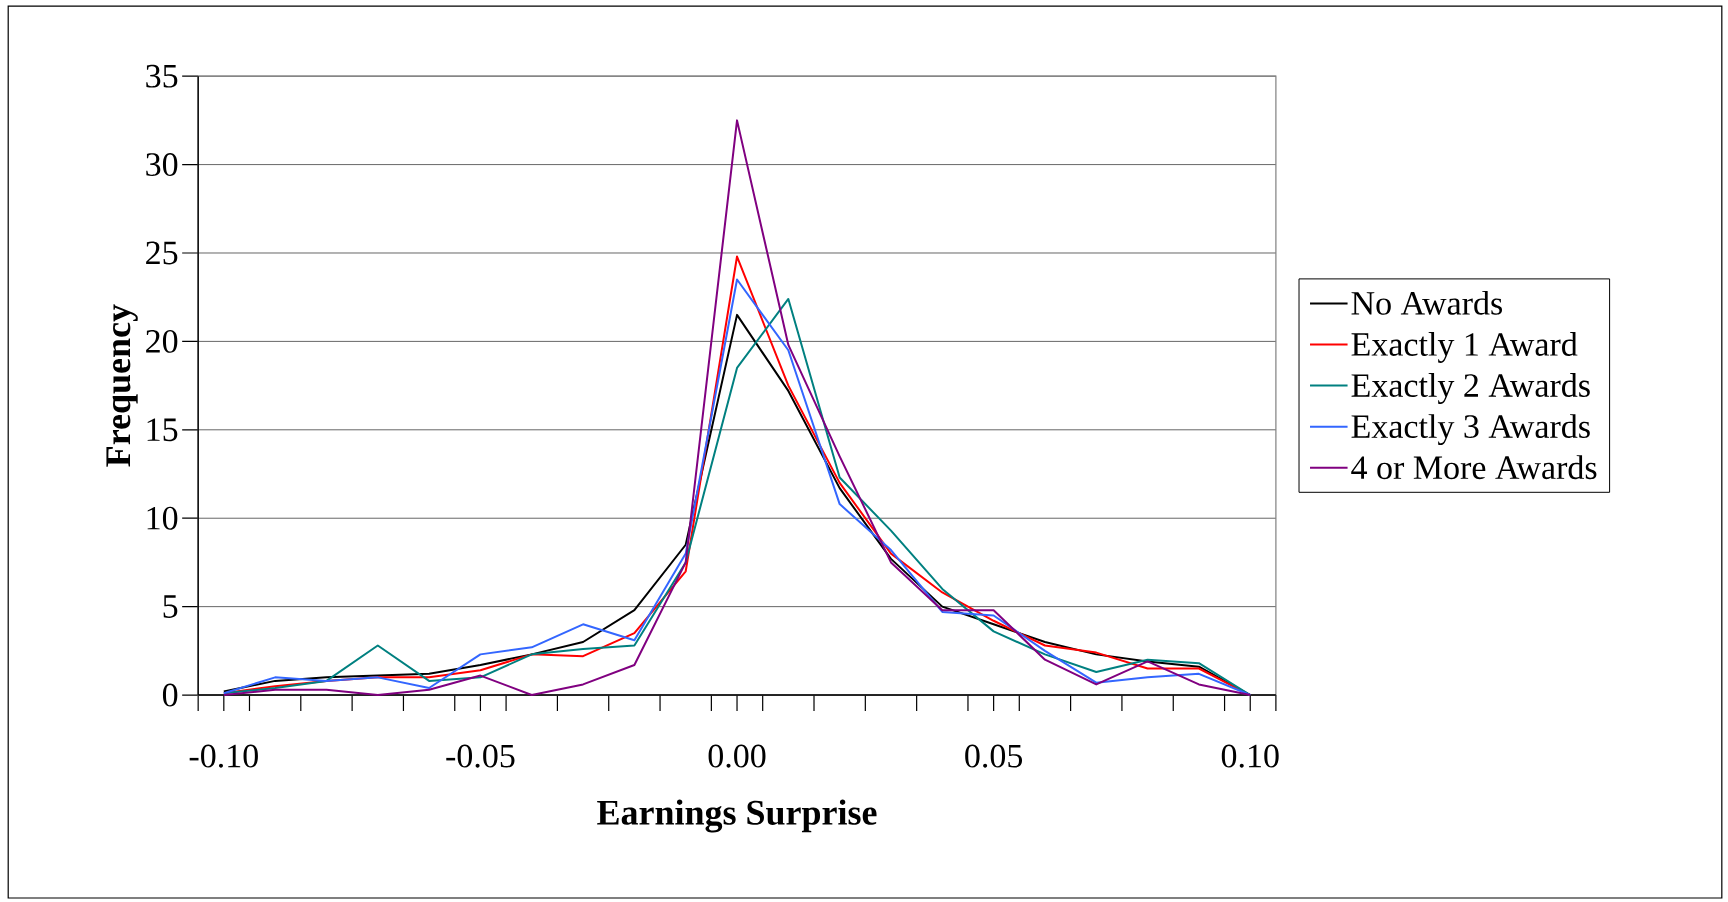 The image size is (1728, 902). I want to click on legend-label: 4 or More Awards, so click(1474, 467).